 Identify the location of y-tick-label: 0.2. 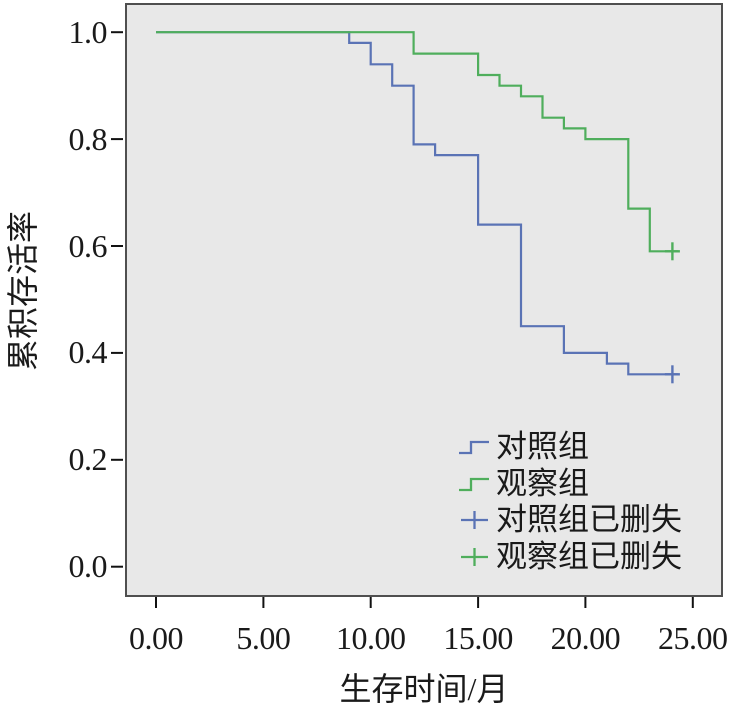
(88, 459).